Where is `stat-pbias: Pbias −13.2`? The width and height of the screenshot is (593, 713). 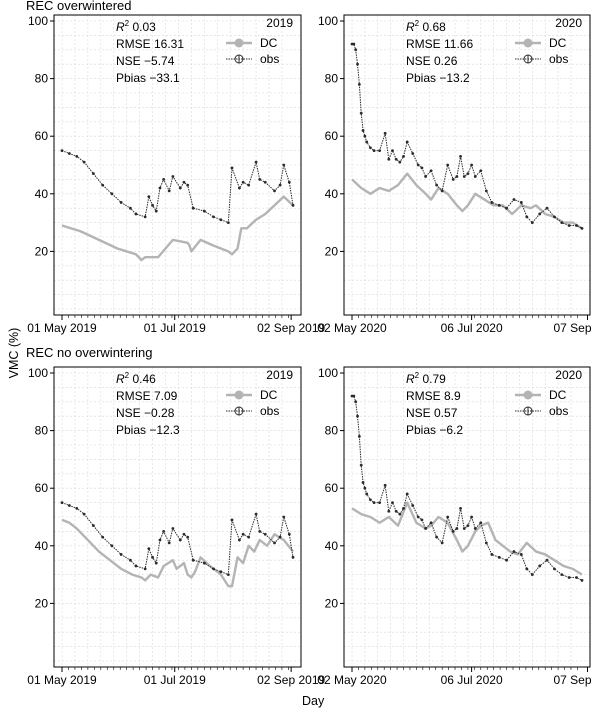
stat-pbias: Pbias −13.2 is located at coordinates (438, 78).